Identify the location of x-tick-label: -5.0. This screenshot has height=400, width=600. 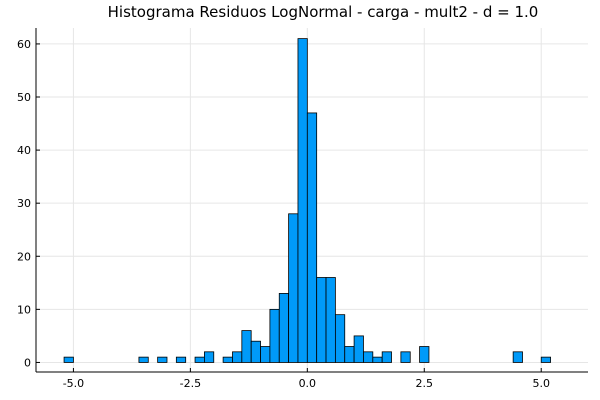
(73, 383).